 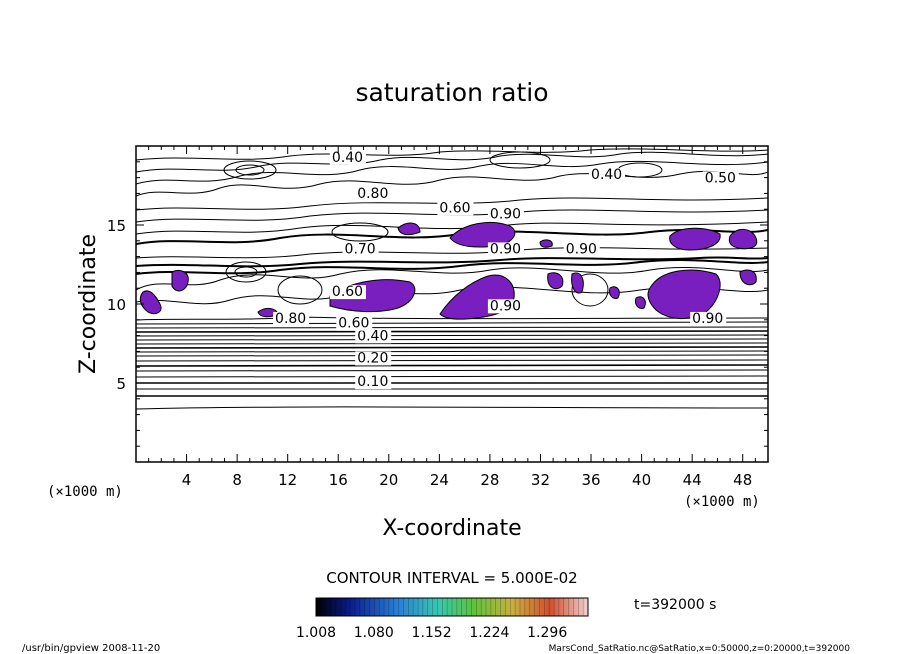 What do you see at coordinates (451, 528) in the screenshot?
I see `x-axis-label: X-coordinate` at bounding box center [451, 528].